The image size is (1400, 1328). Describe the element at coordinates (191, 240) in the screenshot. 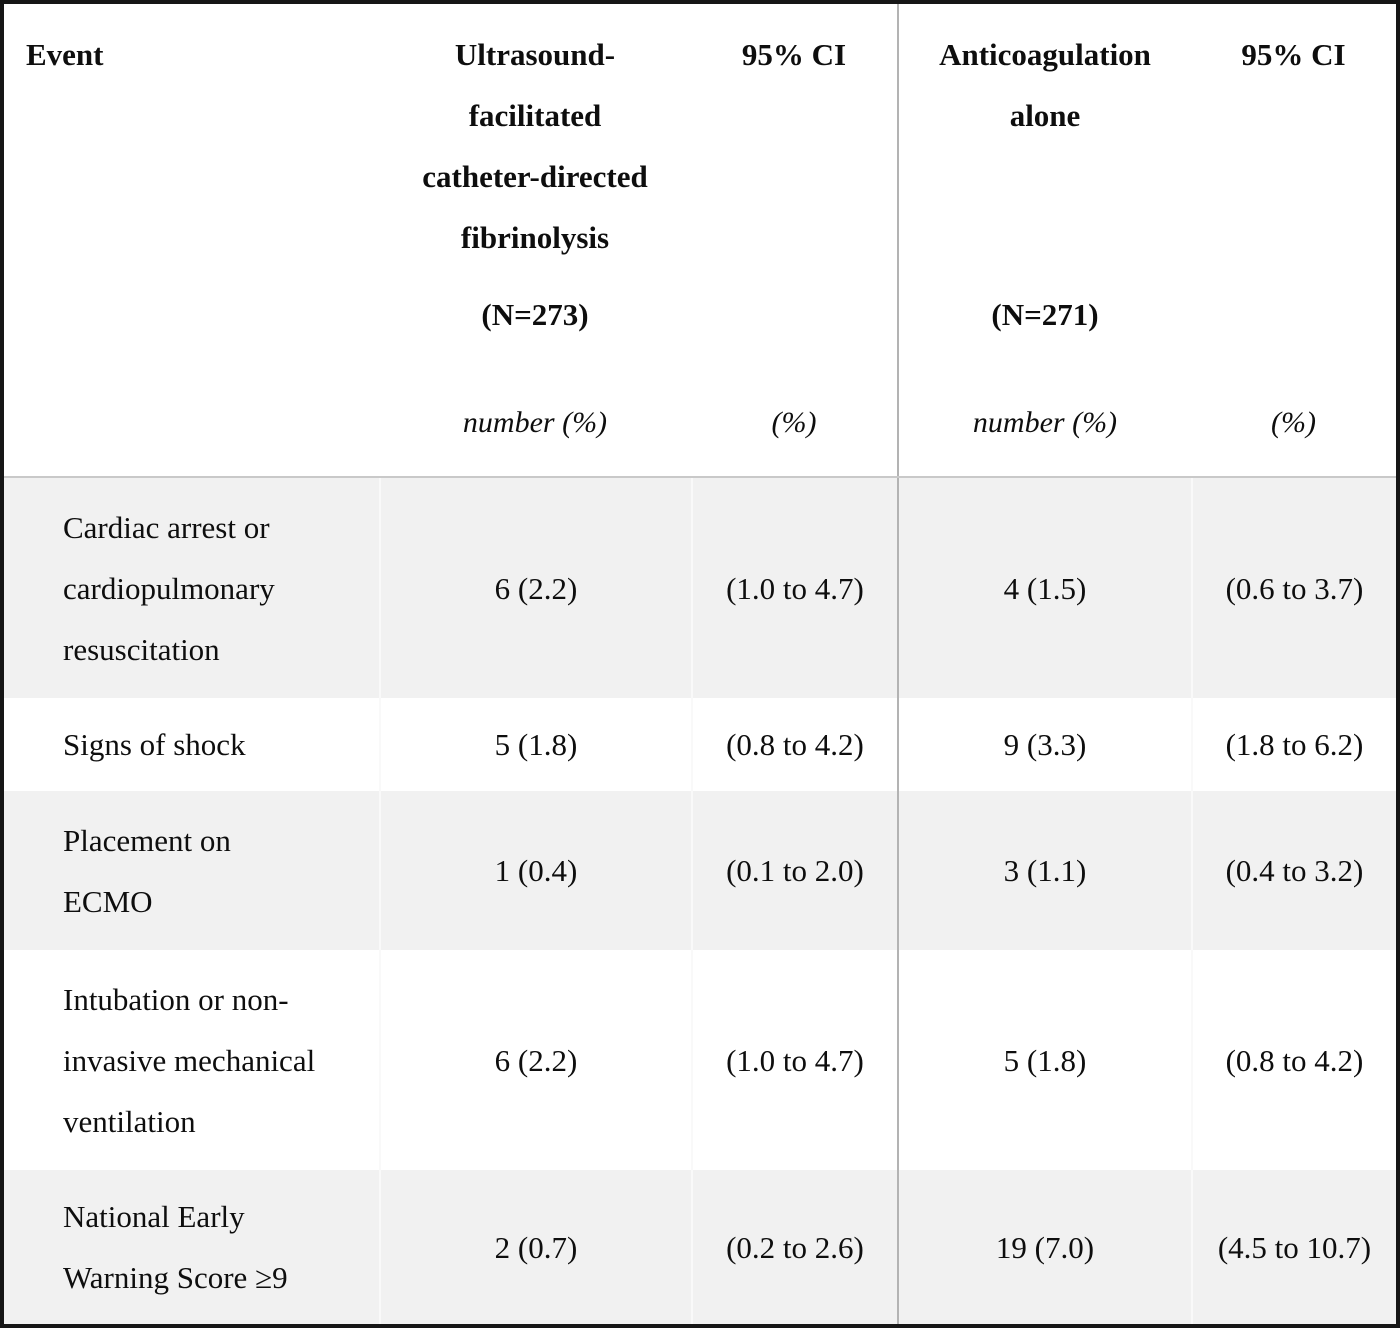

I see `column-header-event: Event` at that location.